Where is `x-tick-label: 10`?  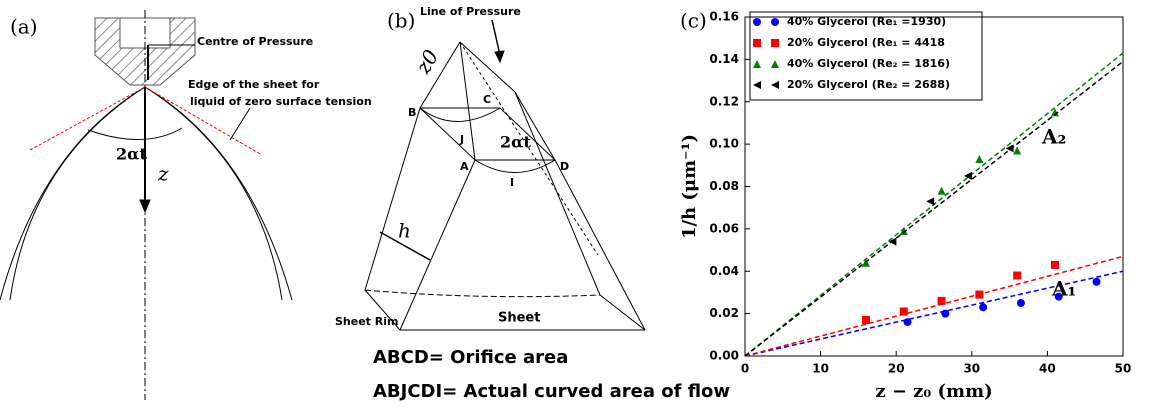
x-tick-label: 10 is located at coordinates (820, 369).